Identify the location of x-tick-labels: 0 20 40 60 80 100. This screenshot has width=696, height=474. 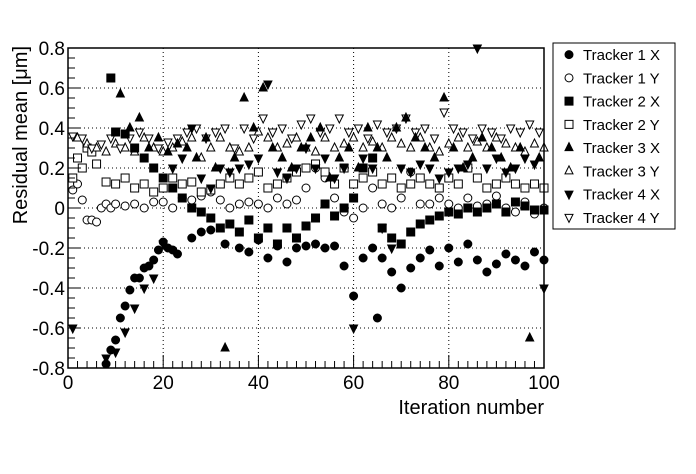
(311, 383).